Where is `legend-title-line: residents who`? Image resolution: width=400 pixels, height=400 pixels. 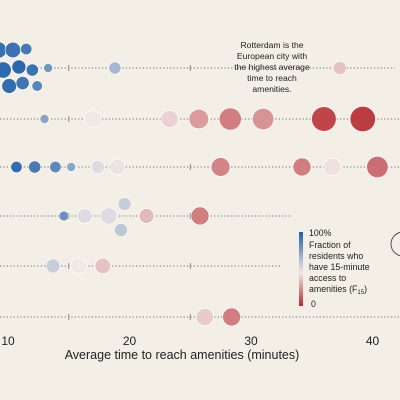
legend-title-line: residents who is located at coordinates (336, 256).